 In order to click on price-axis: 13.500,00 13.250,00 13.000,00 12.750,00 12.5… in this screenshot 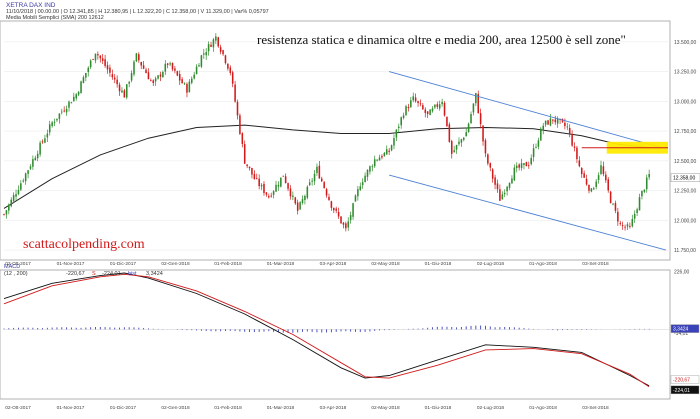, I will do `click(685, 147)`.